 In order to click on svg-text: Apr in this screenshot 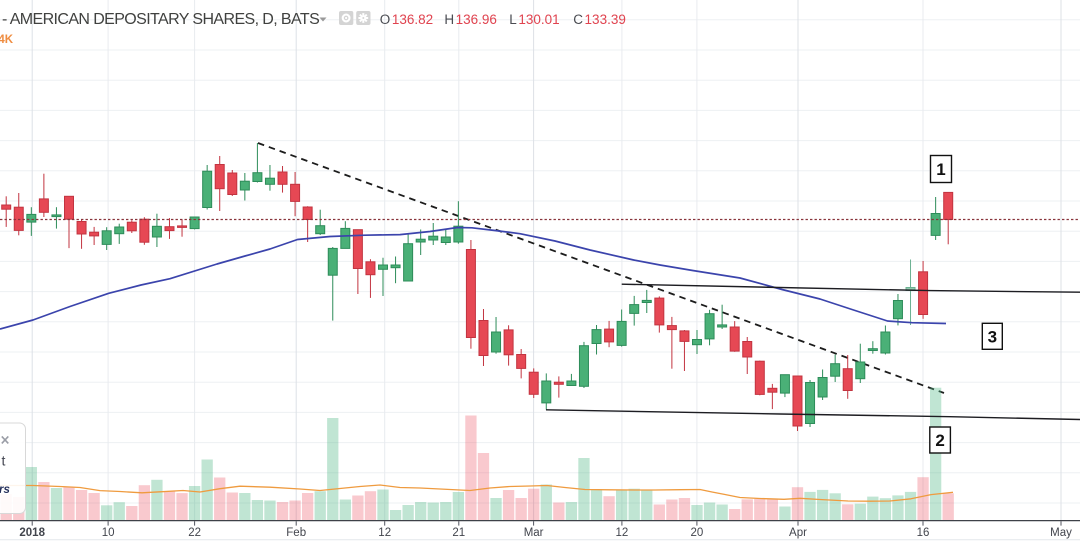, I will do `click(798, 533)`.